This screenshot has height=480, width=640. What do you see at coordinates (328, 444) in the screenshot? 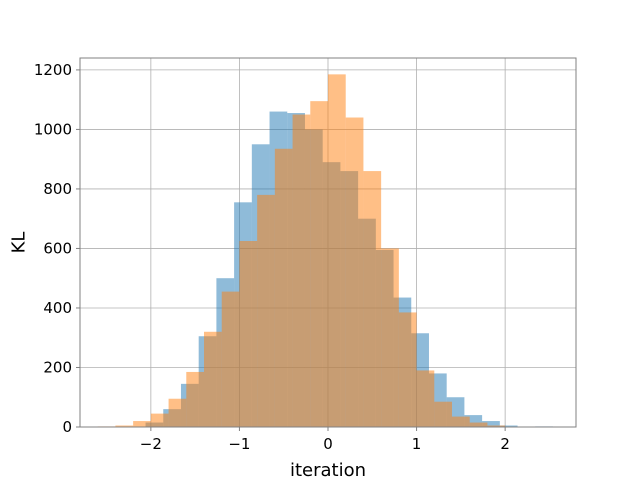
I see `x-tick-label: 0` at bounding box center [328, 444].